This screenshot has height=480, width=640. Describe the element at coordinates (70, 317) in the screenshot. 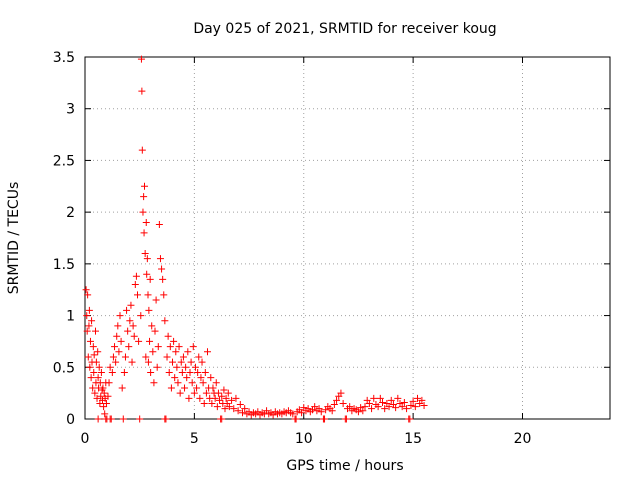

I see `y-tick-label: 1` at that location.